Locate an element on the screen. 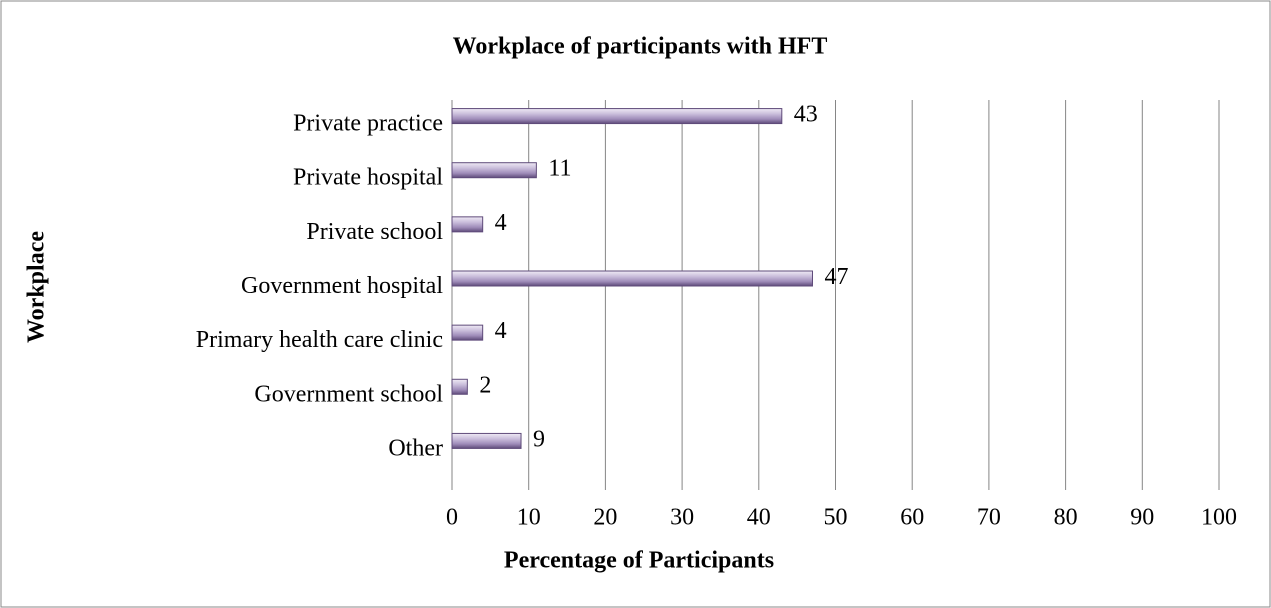  data-label: 11 is located at coordinates (559, 169).